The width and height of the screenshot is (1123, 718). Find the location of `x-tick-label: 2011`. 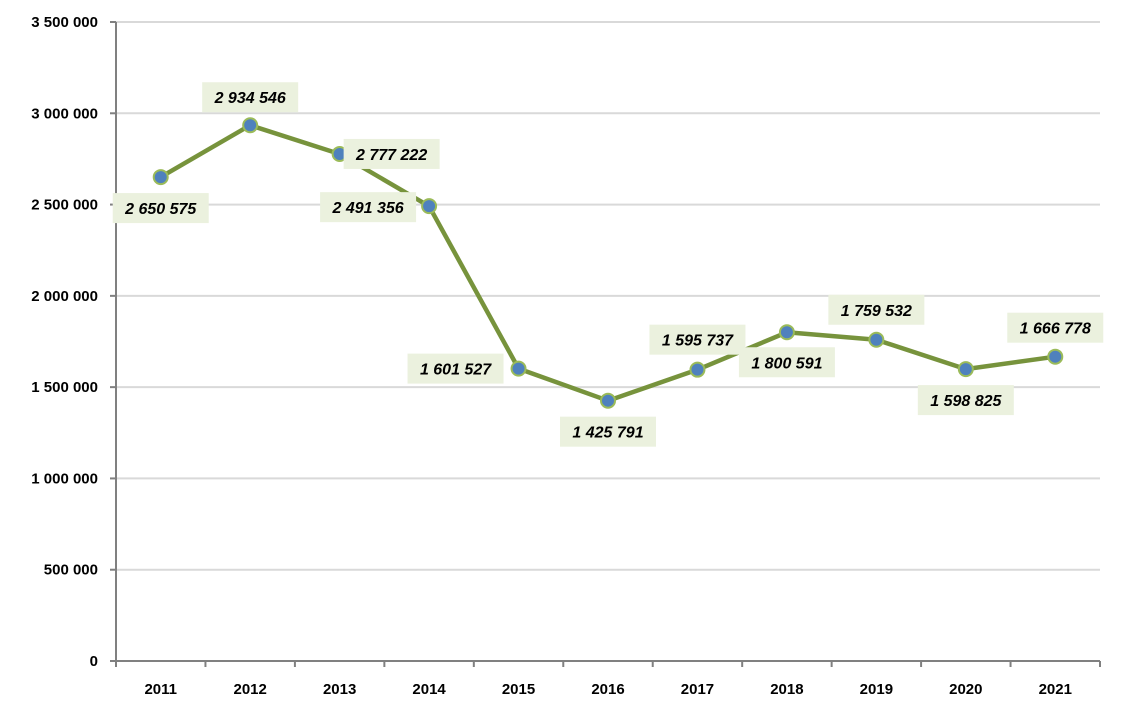

x-tick-label: 2011 is located at coordinates (160, 689).